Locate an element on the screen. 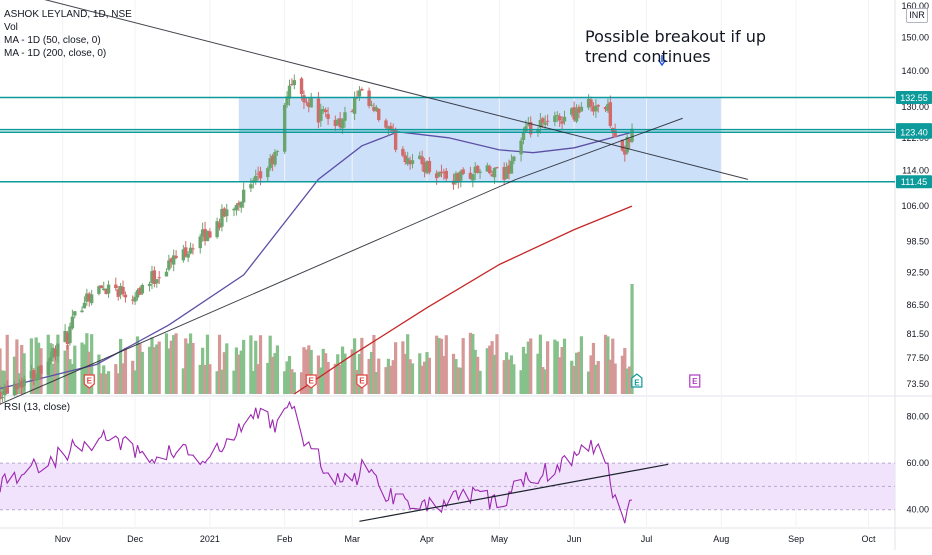 The image size is (932, 555). earnings-marker-badge is located at coordinates (362, 381).